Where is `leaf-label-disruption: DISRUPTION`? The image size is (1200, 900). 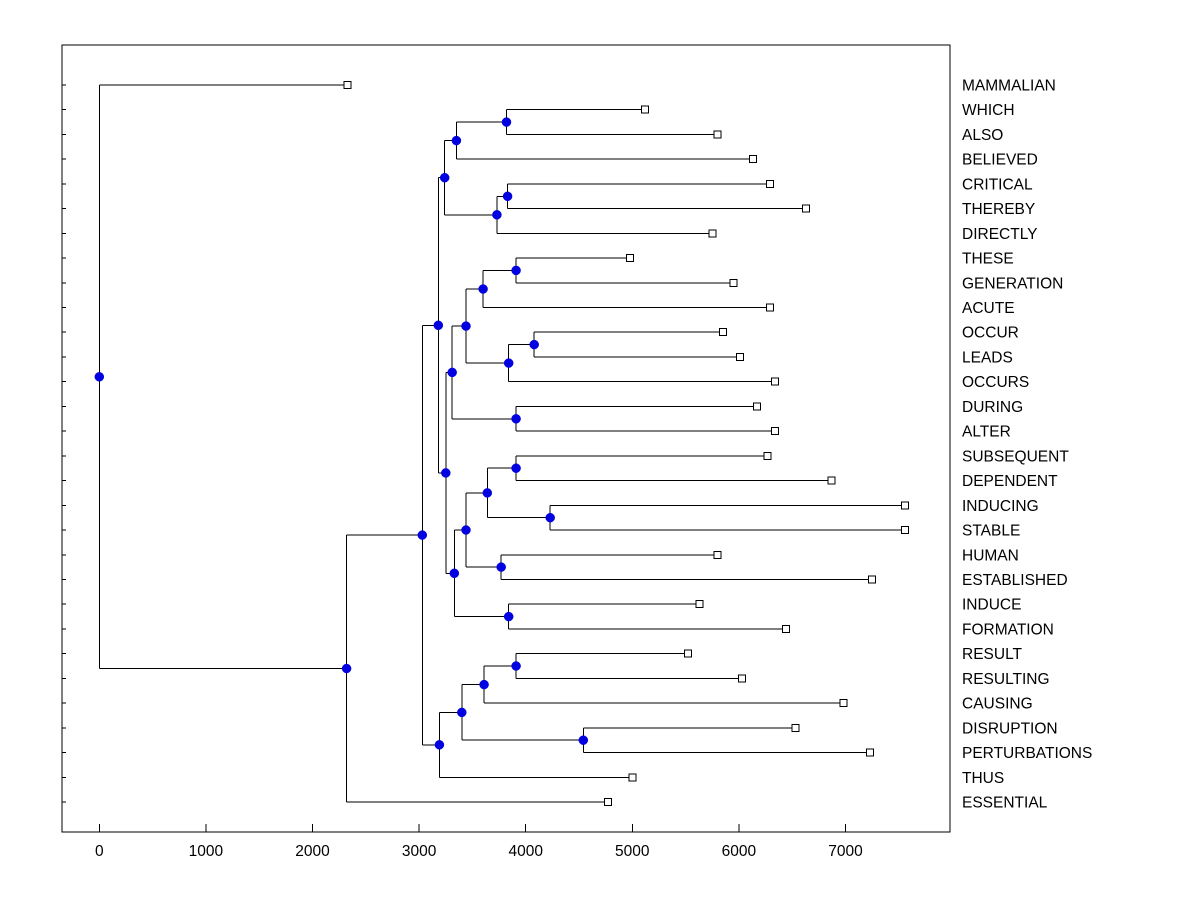
leaf-label-disruption: DISRUPTION is located at coordinates (1010, 728).